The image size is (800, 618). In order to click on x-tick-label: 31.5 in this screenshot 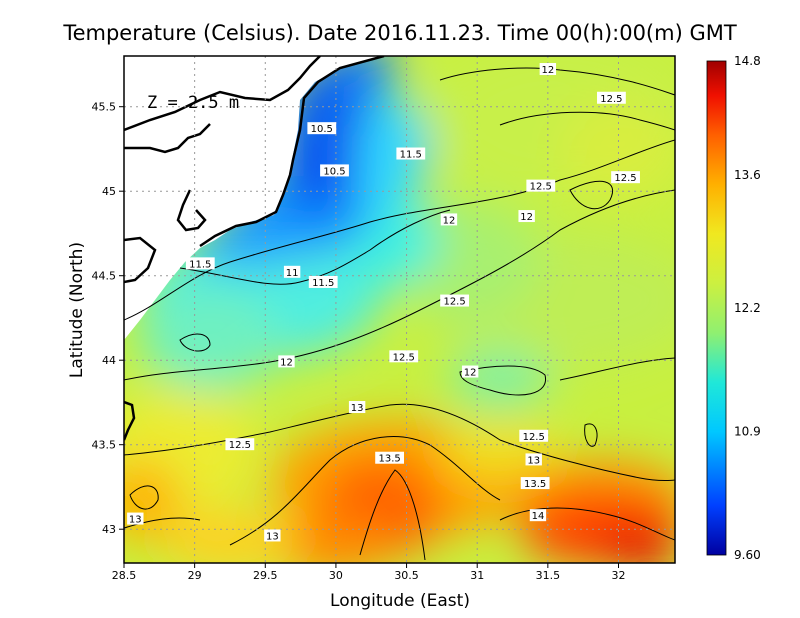, I will do `click(548, 575)`.